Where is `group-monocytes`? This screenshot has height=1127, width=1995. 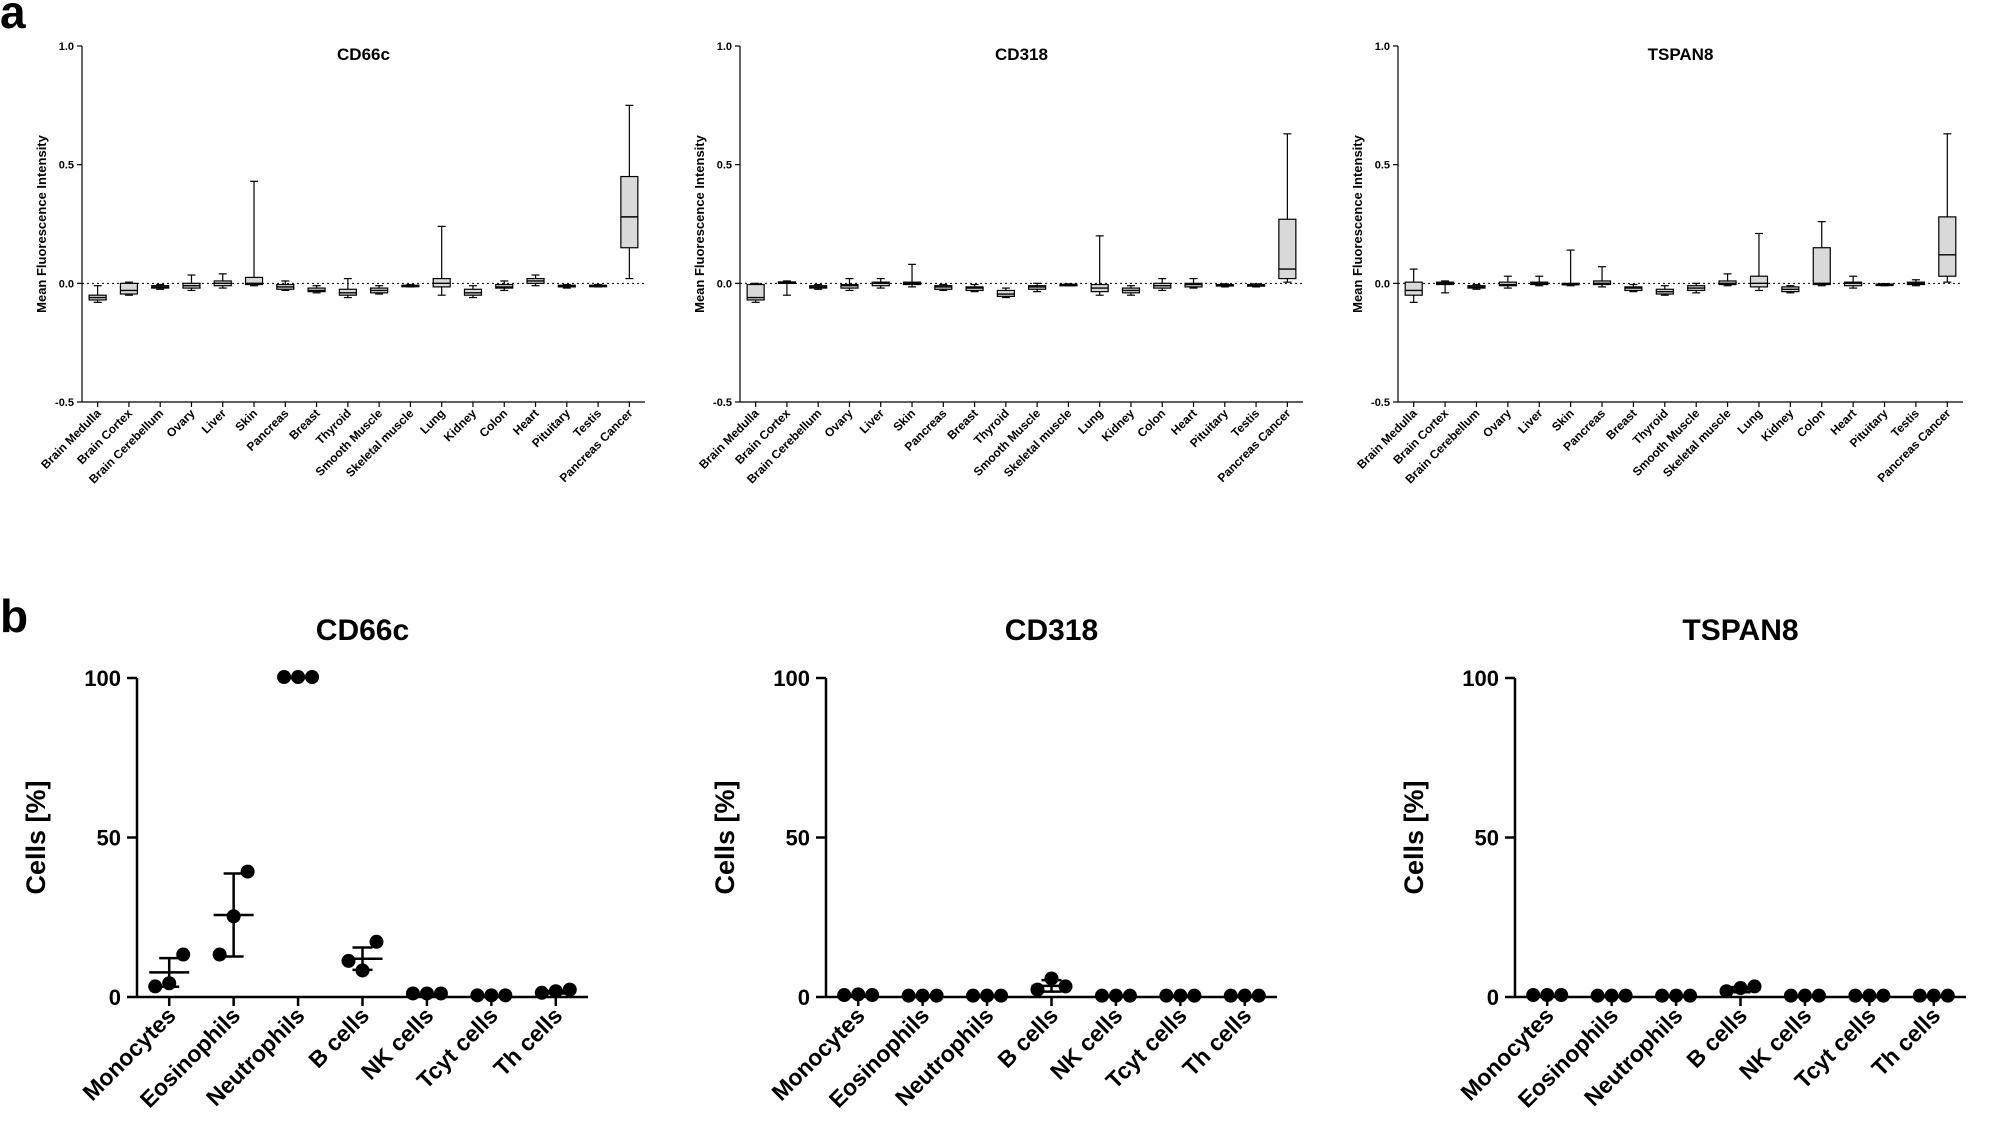
group-monocytes is located at coordinates (858, 995).